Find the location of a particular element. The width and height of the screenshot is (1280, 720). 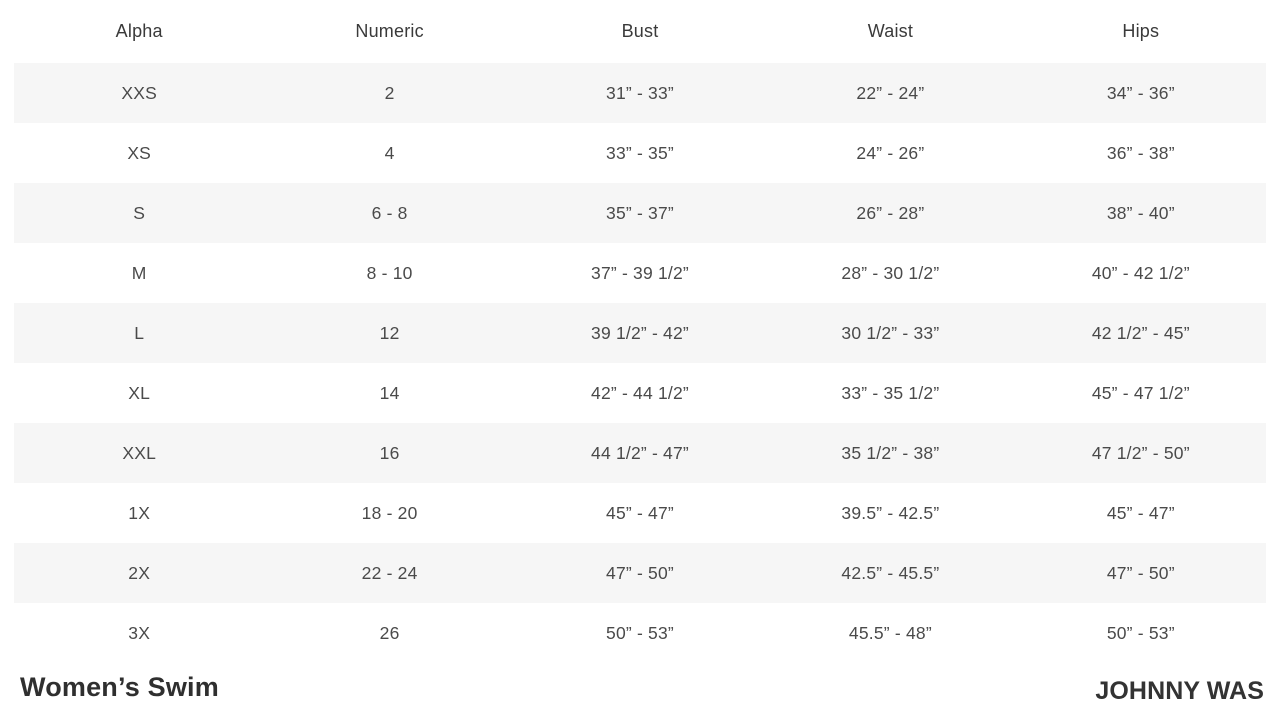

cell-numeric: 22 - 24 is located at coordinates (389, 572).